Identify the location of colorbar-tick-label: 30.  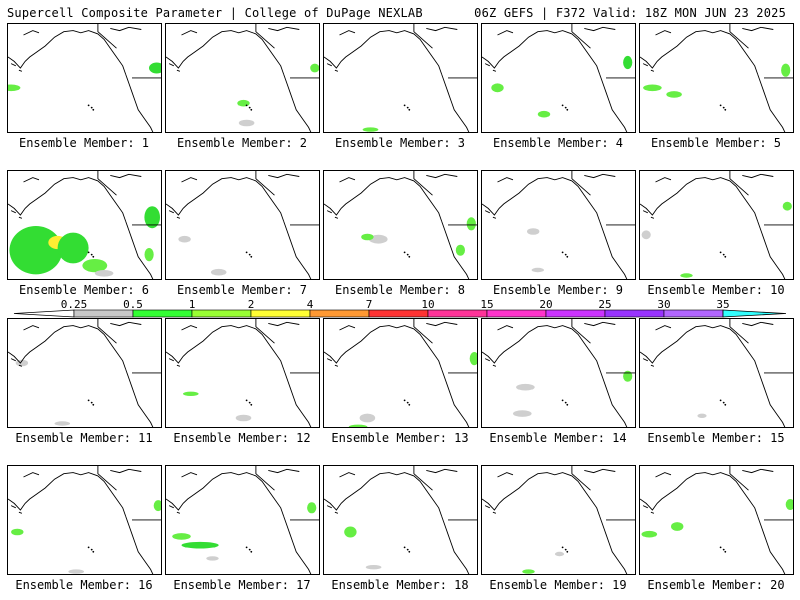
(664, 304).